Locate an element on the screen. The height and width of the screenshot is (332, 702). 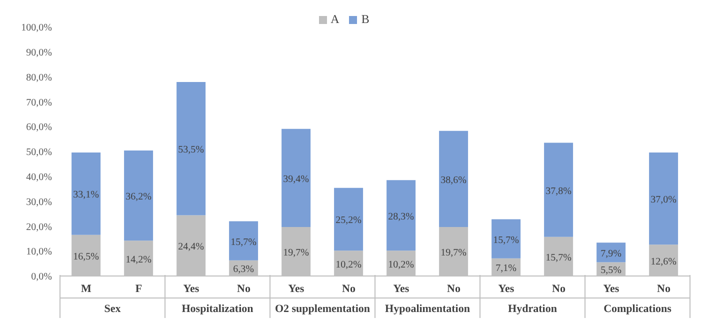
y-tick-label: 50,0% is located at coordinates (39, 152).